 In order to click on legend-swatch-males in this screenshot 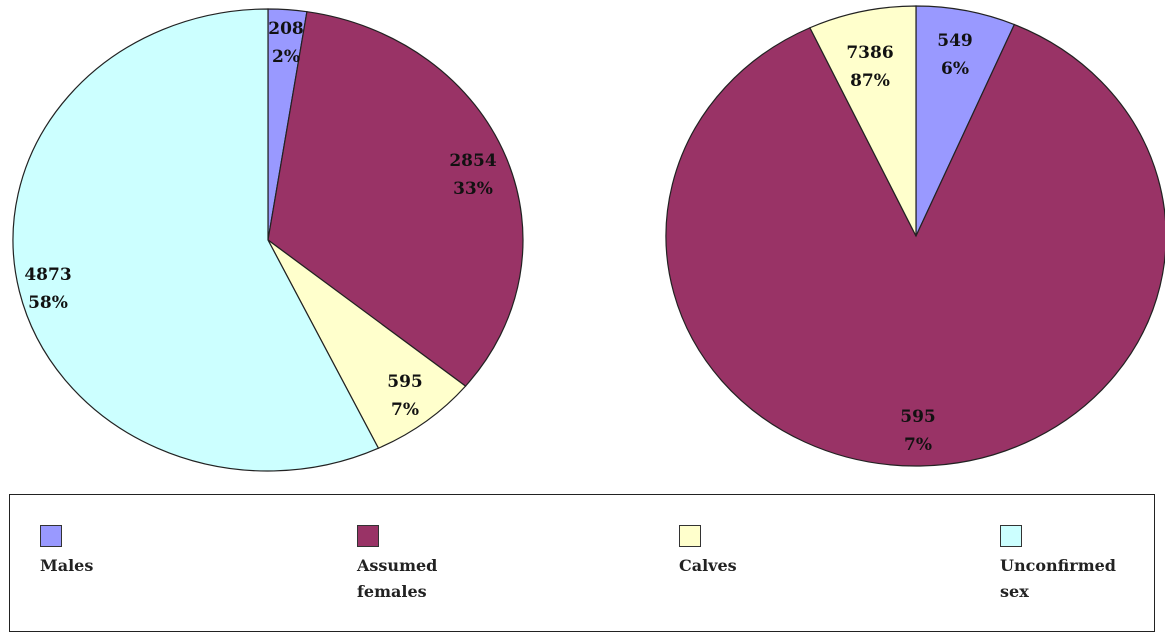, I will do `click(51, 536)`.